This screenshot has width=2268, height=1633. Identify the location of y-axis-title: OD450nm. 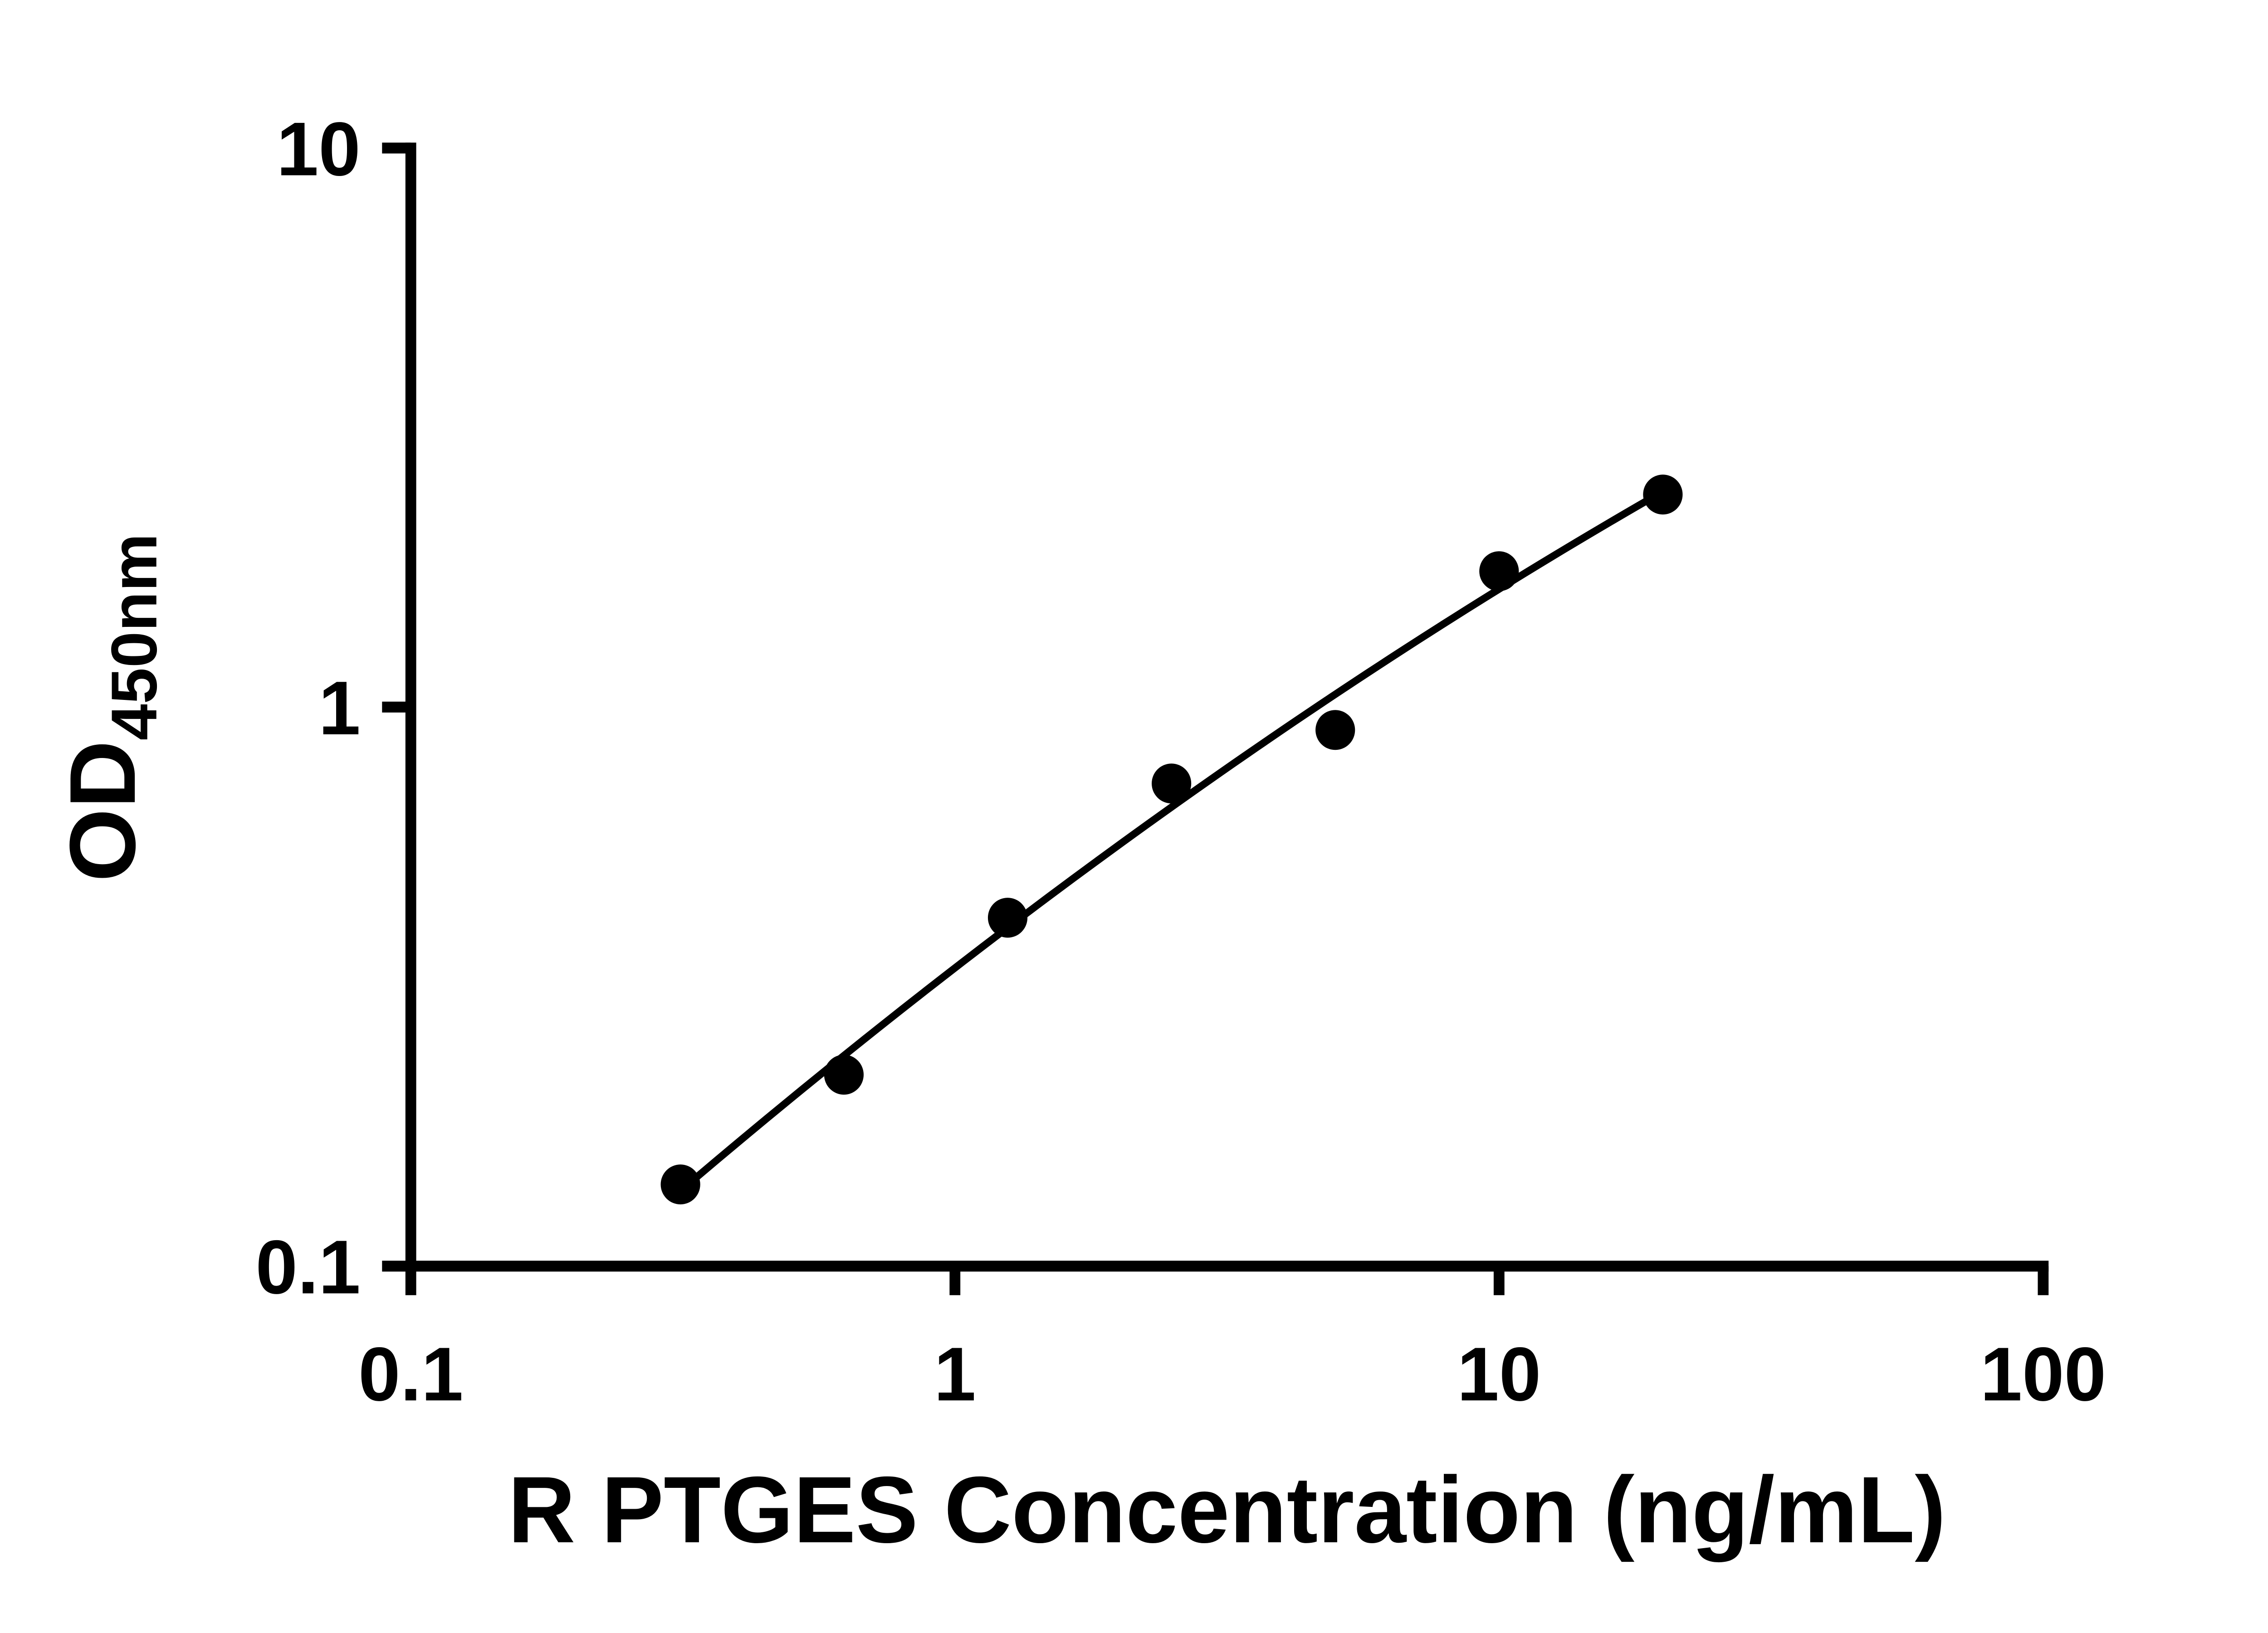
(110, 707).